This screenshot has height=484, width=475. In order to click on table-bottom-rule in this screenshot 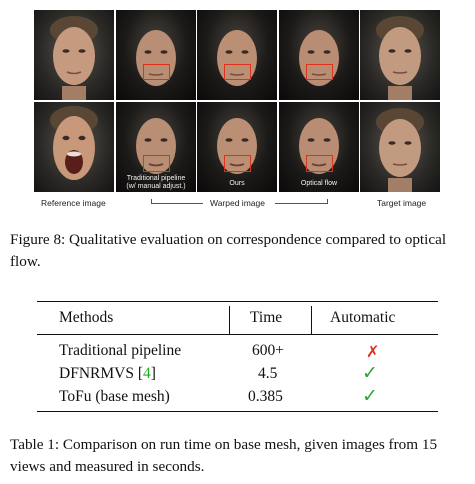, I will do `click(237, 412)`.